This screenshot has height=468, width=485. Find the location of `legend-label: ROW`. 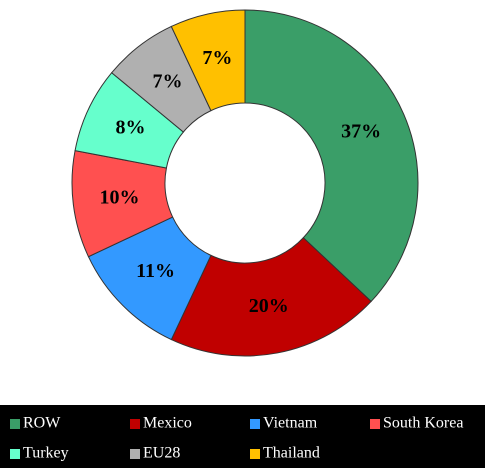

legend-label: ROW is located at coordinates (42, 423).